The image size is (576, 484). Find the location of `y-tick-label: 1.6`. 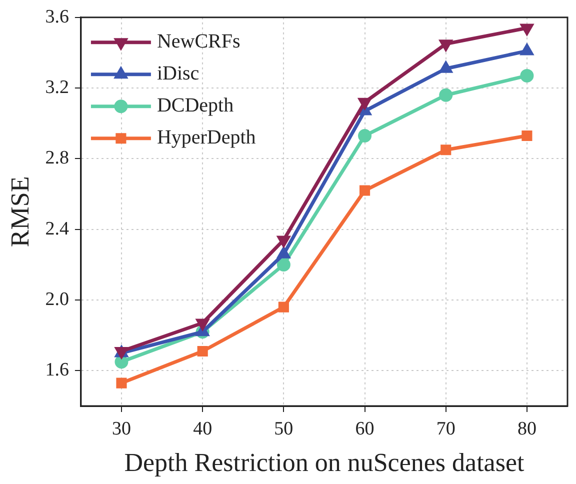

y-tick-label: 1.6 is located at coordinates (57, 370).